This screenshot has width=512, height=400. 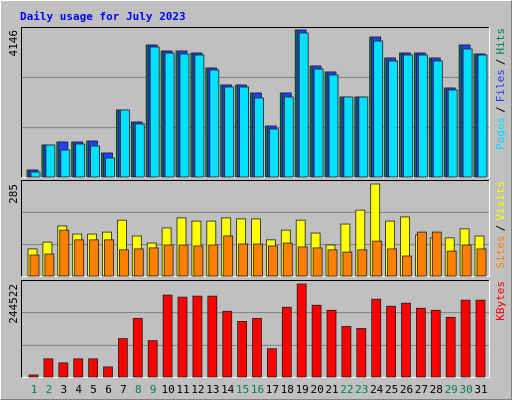 What do you see at coordinates (436, 389) in the screenshot?
I see `x-tick-label: 28` at bounding box center [436, 389].